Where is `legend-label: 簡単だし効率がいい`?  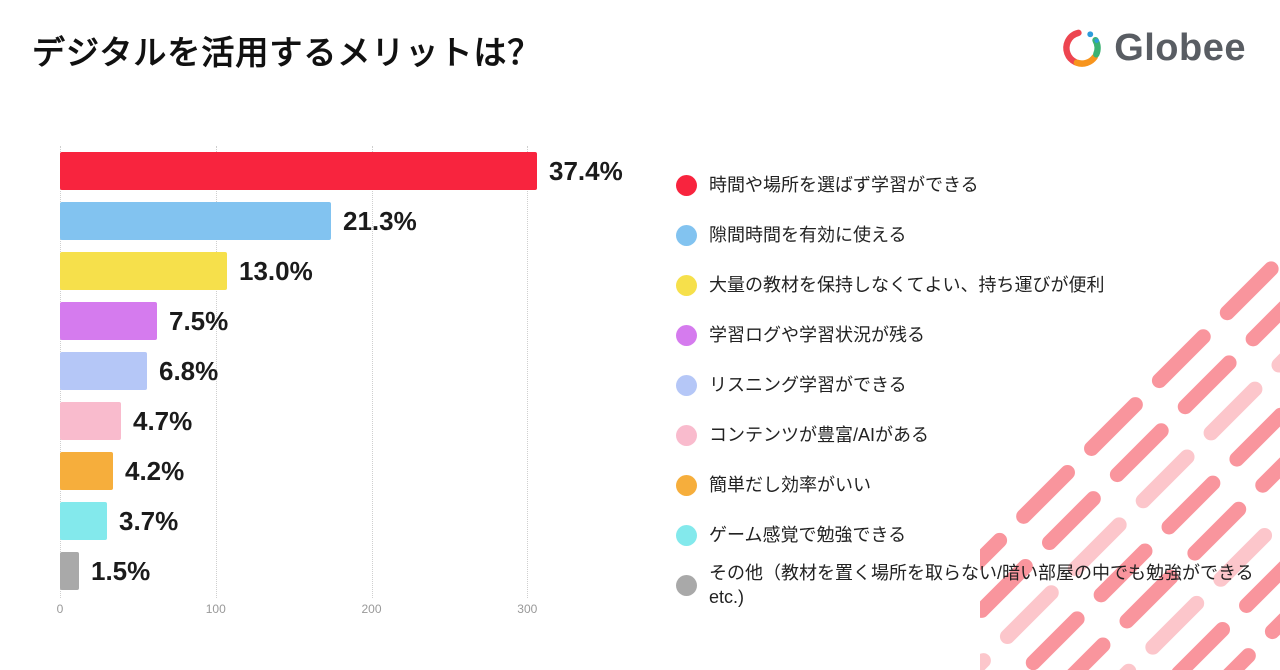 legend-label: 簡単だし効率がいい is located at coordinates (790, 484).